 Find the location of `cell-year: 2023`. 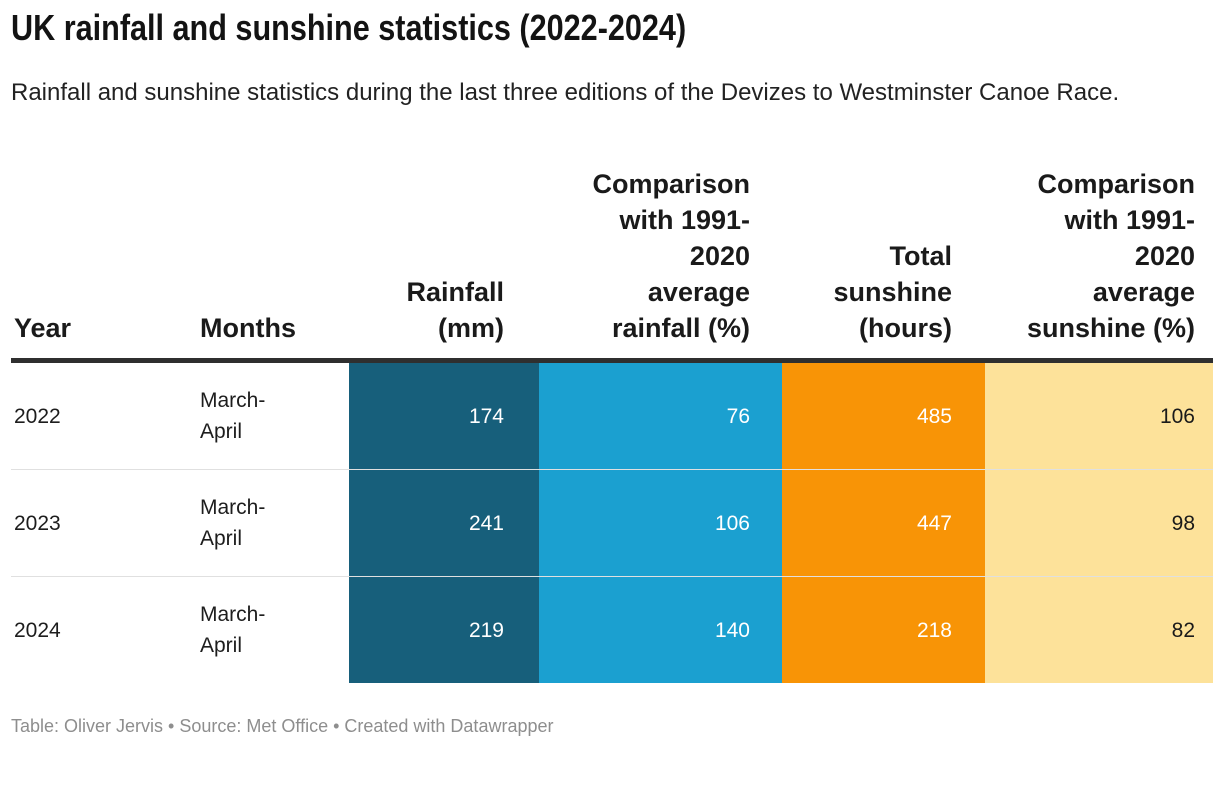

cell-year: 2023 is located at coordinates (99, 523).